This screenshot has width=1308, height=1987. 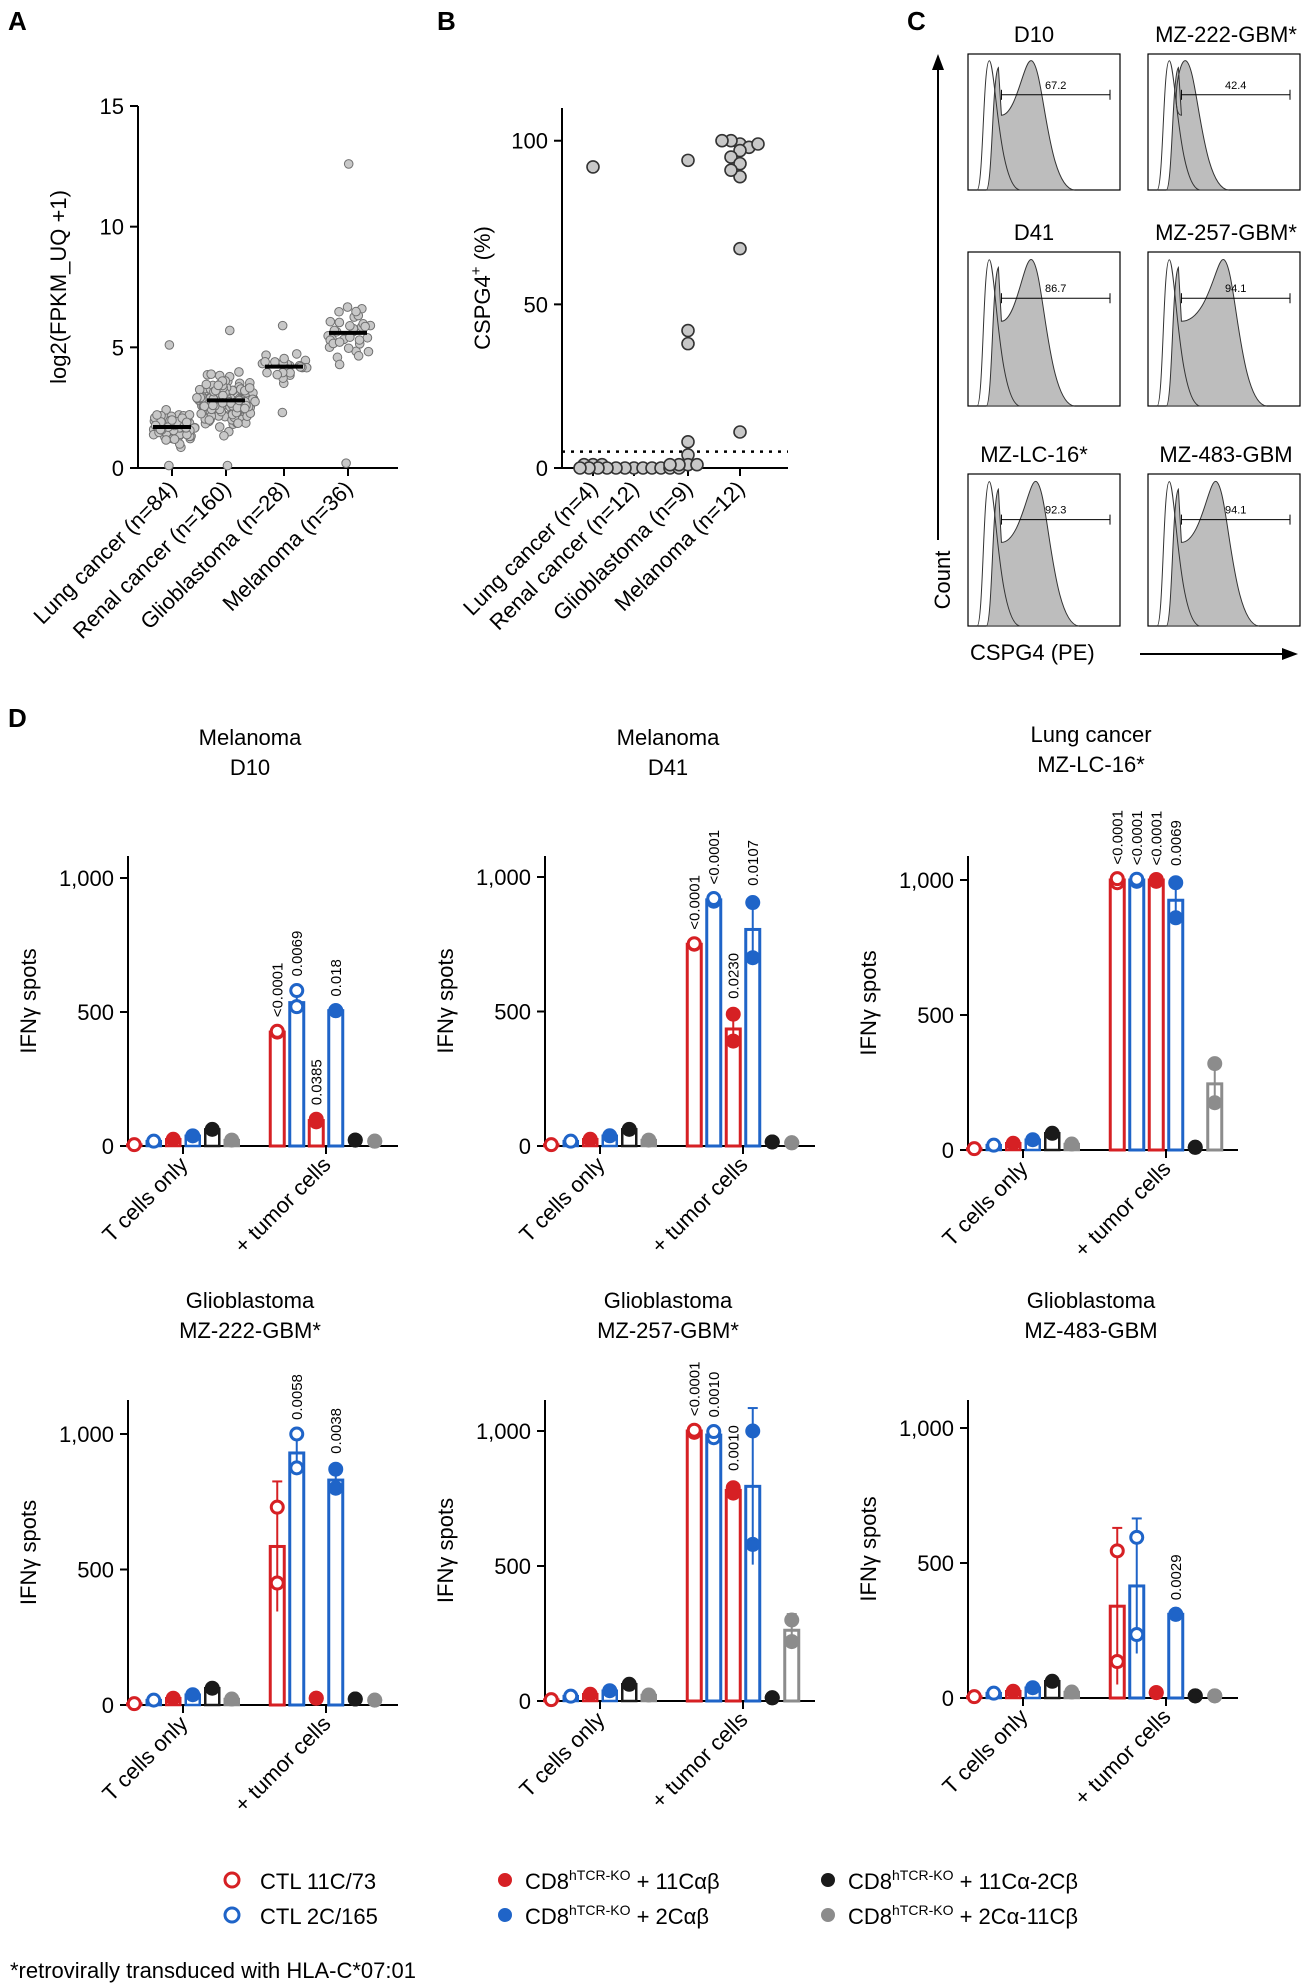 What do you see at coordinates (316, 1082) in the screenshot?
I see `d-p-value: 0.0385` at bounding box center [316, 1082].